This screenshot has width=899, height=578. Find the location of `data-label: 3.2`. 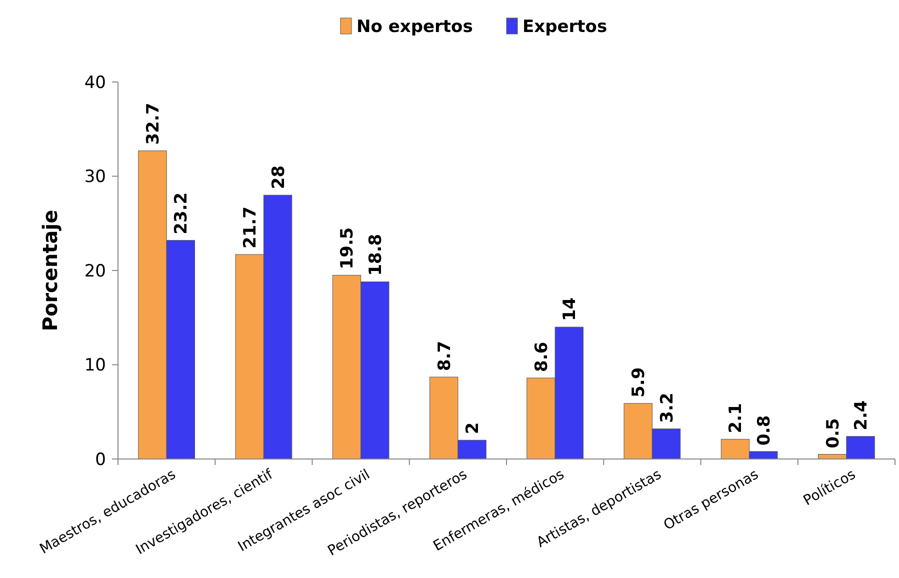

data-label: 3.2 is located at coordinates (667, 407).